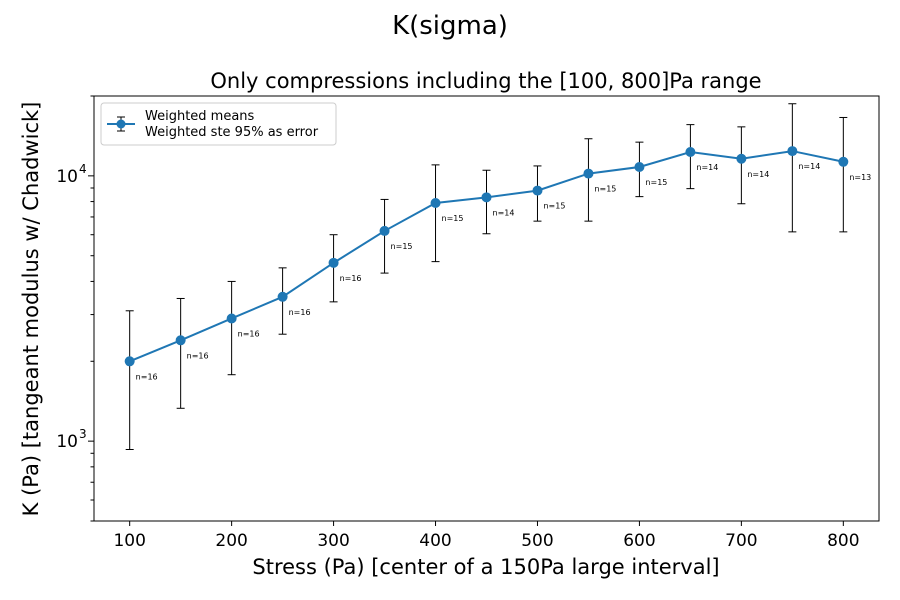 The height and width of the screenshot is (600, 900). What do you see at coordinates (450, 26) in the screenshot?
I see `figure-suptitle: K(sigma)` at bounding box center [450, 26].